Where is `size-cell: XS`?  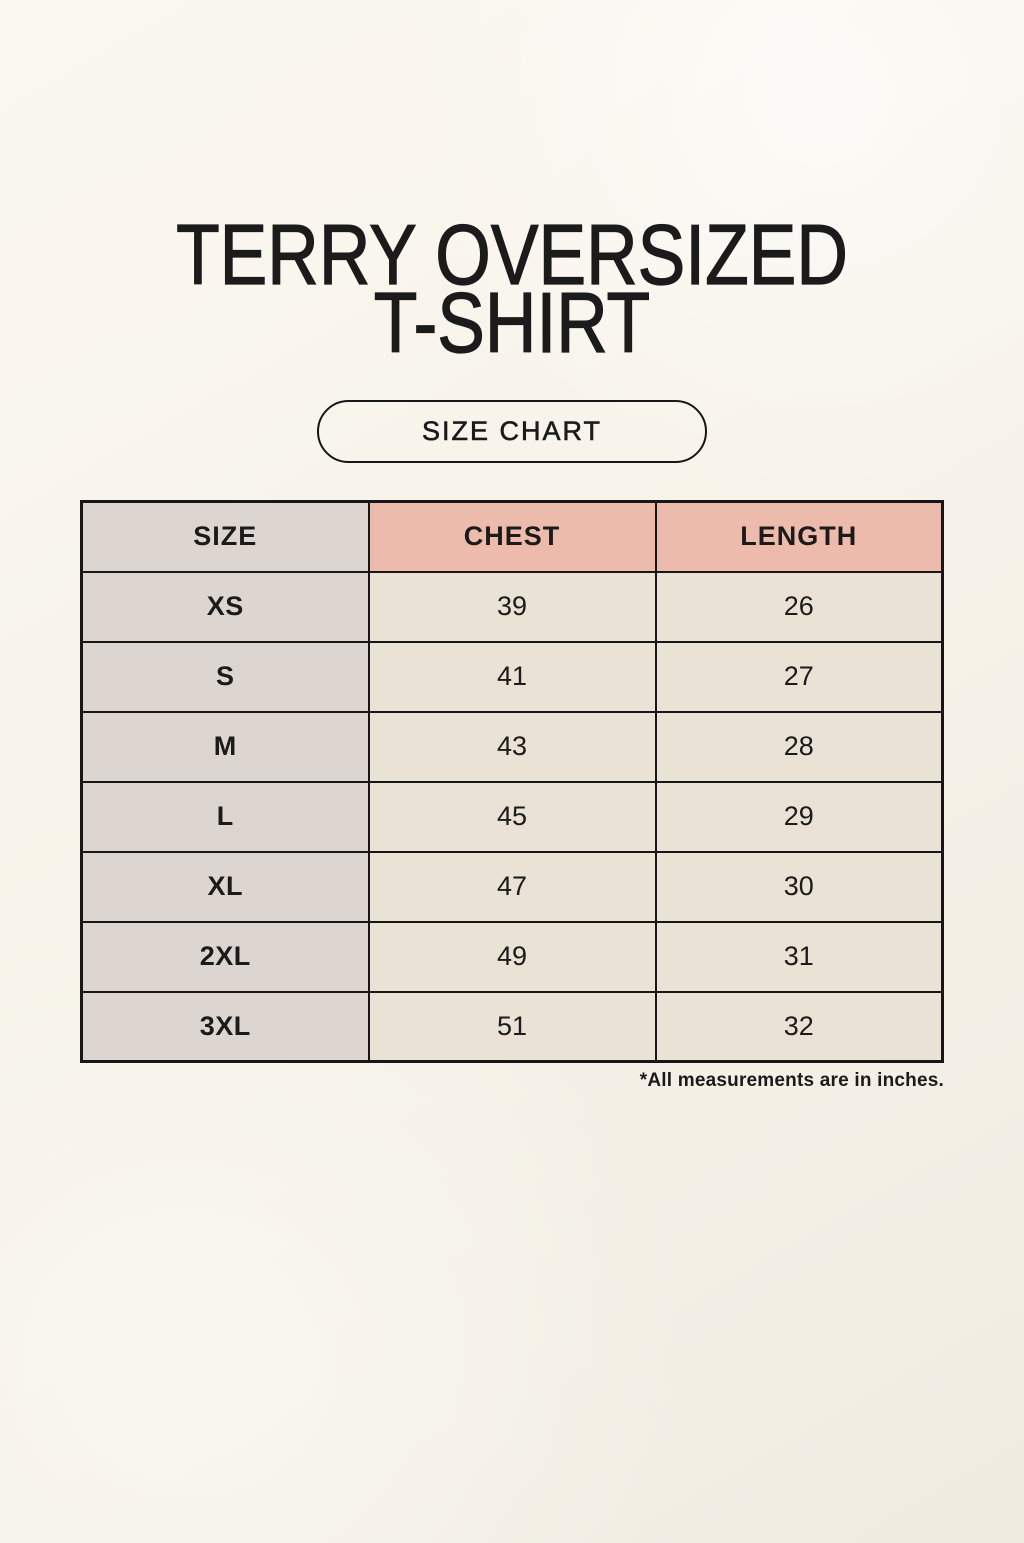 size-cell: XS is located at coordinates (225, 606).